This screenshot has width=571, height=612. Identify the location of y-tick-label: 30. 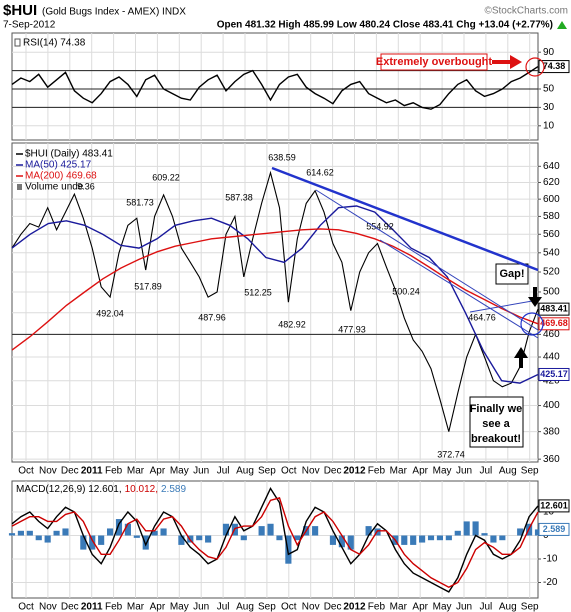
(549, 107).